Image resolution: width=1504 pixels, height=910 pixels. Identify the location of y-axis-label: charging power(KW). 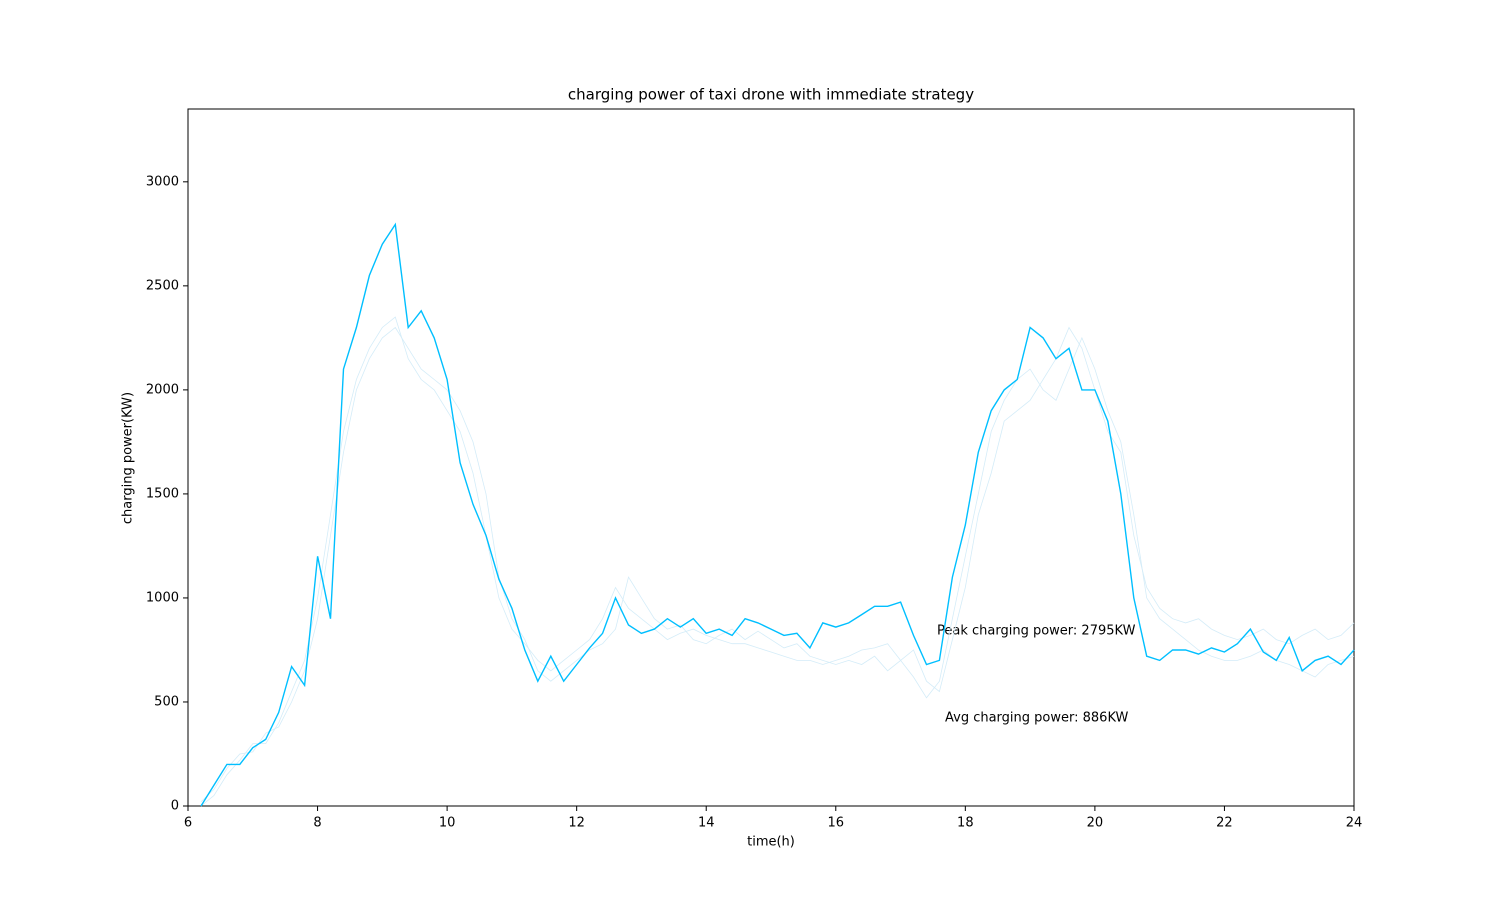
(128, 458).